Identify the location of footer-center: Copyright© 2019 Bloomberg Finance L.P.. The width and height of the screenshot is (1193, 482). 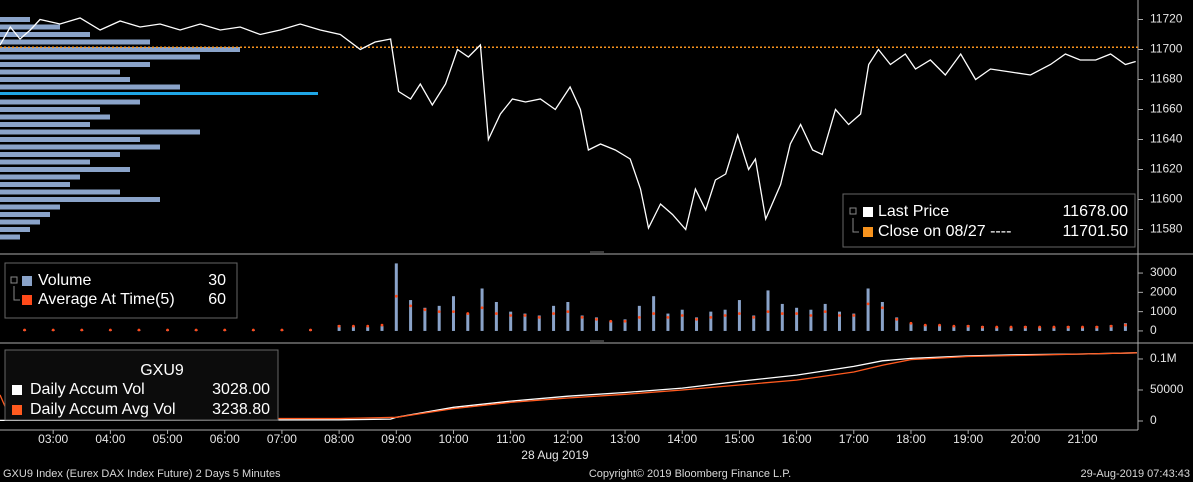
(690, 474).